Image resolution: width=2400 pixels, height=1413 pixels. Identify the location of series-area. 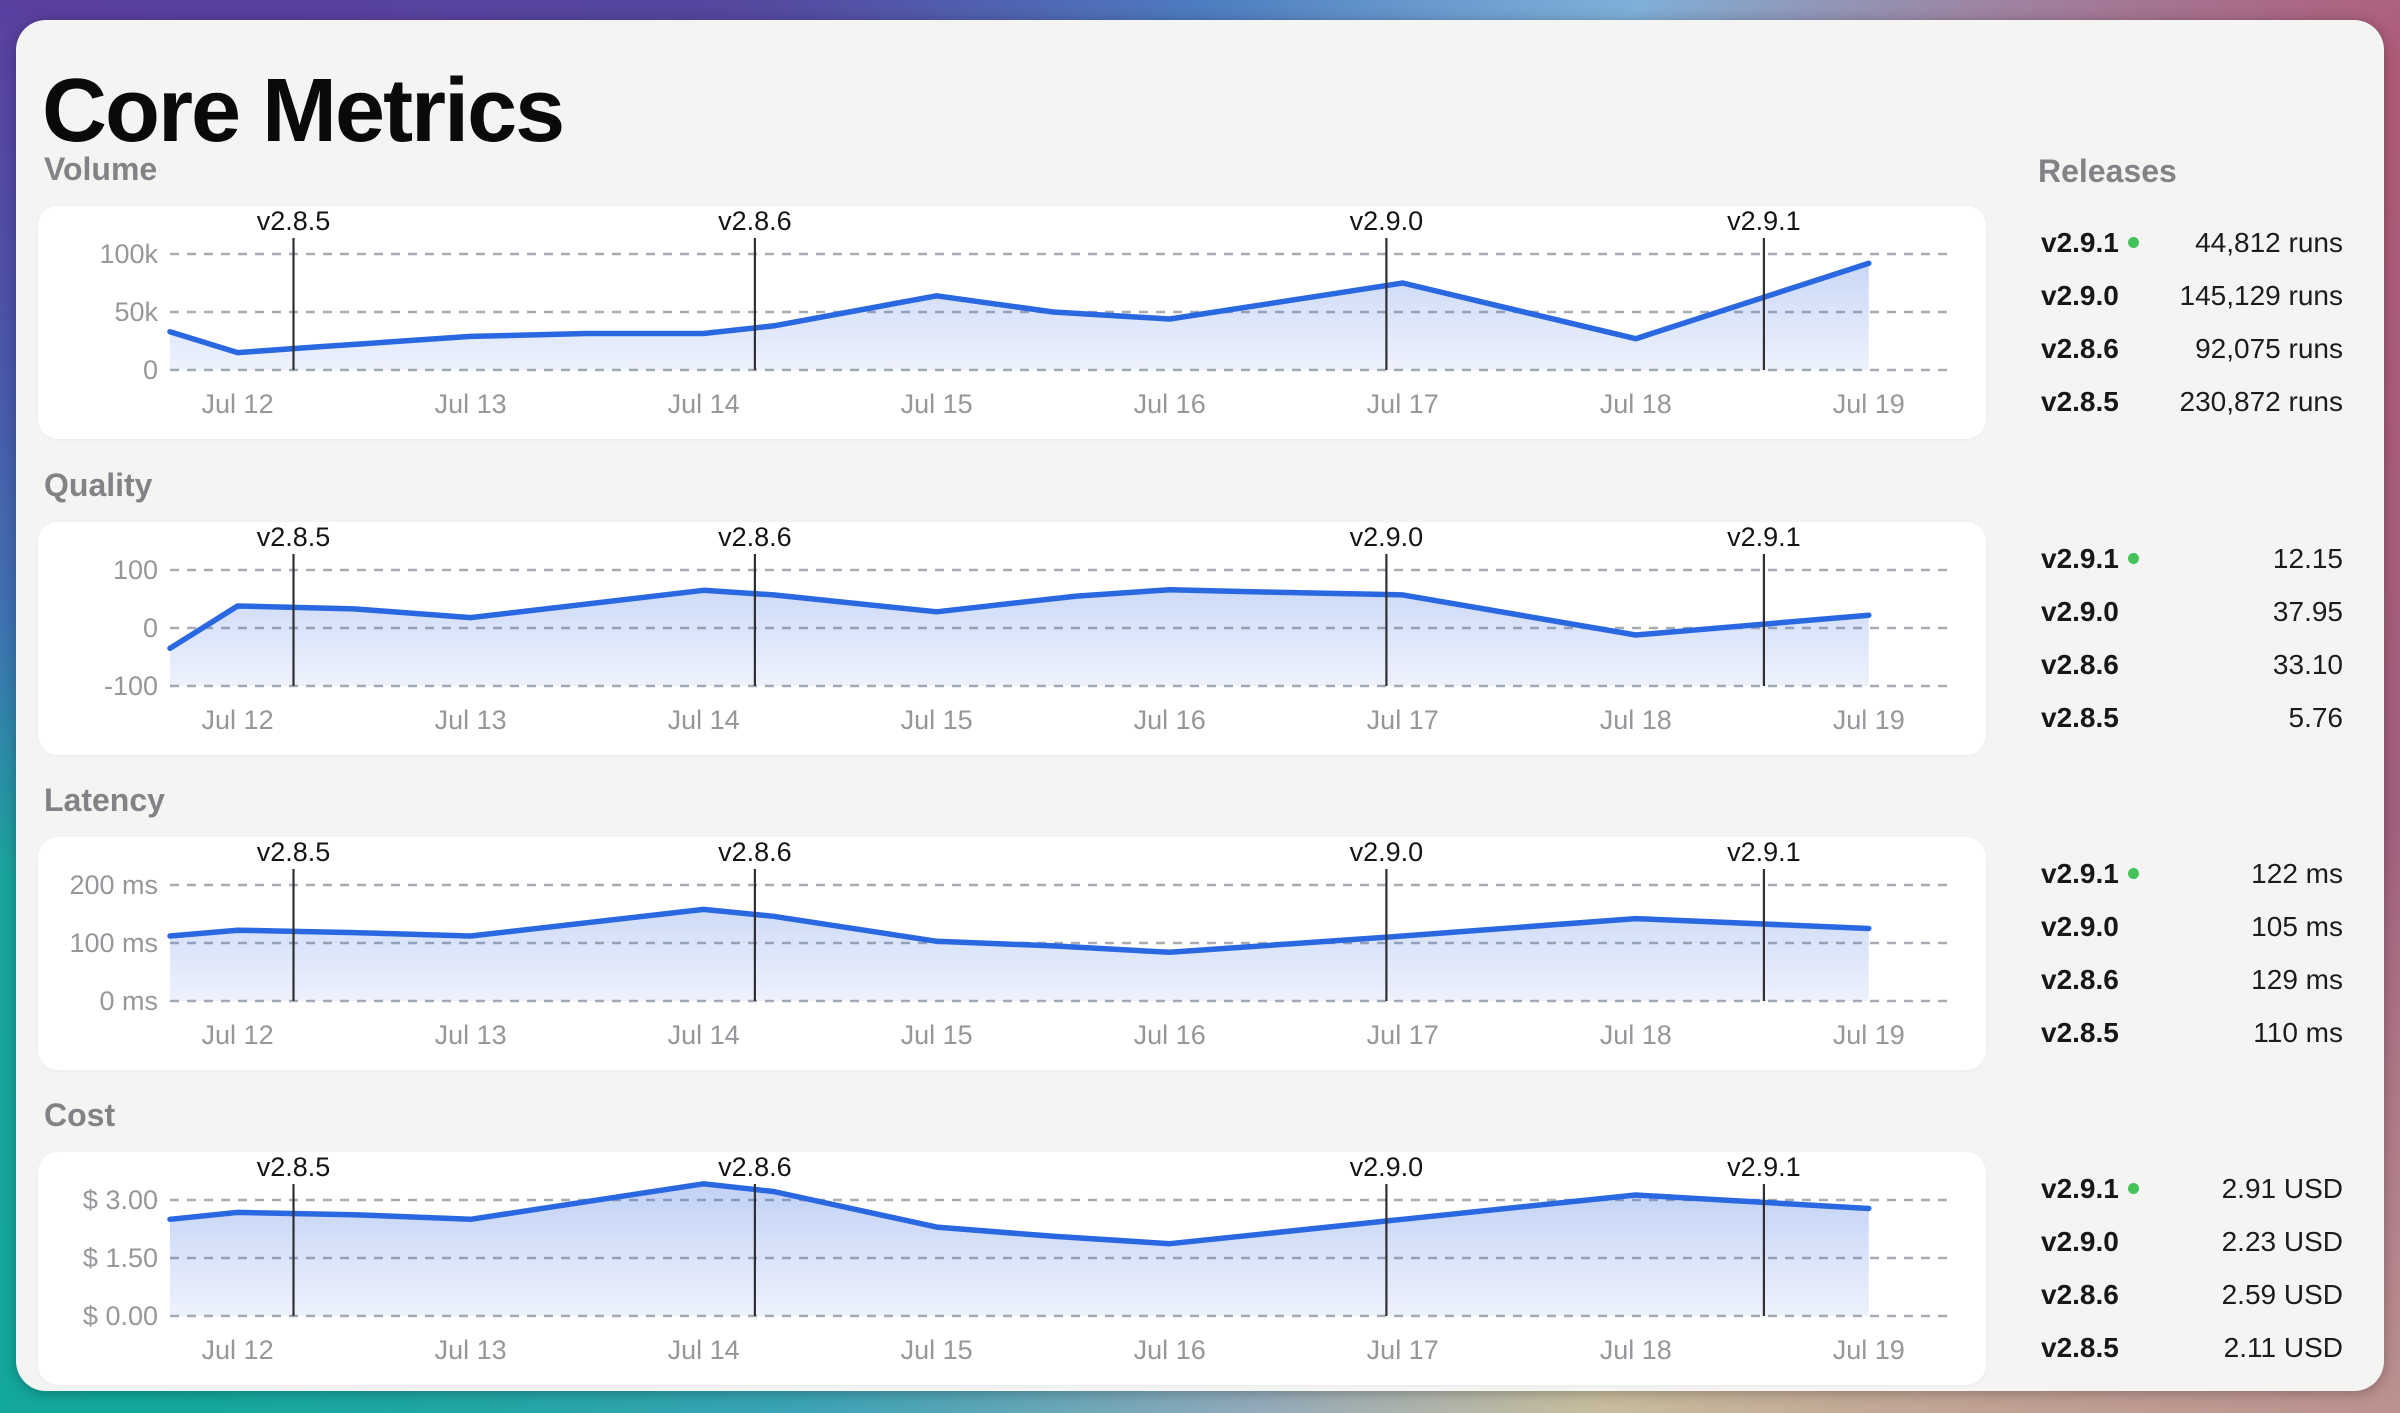
(1019, 316).